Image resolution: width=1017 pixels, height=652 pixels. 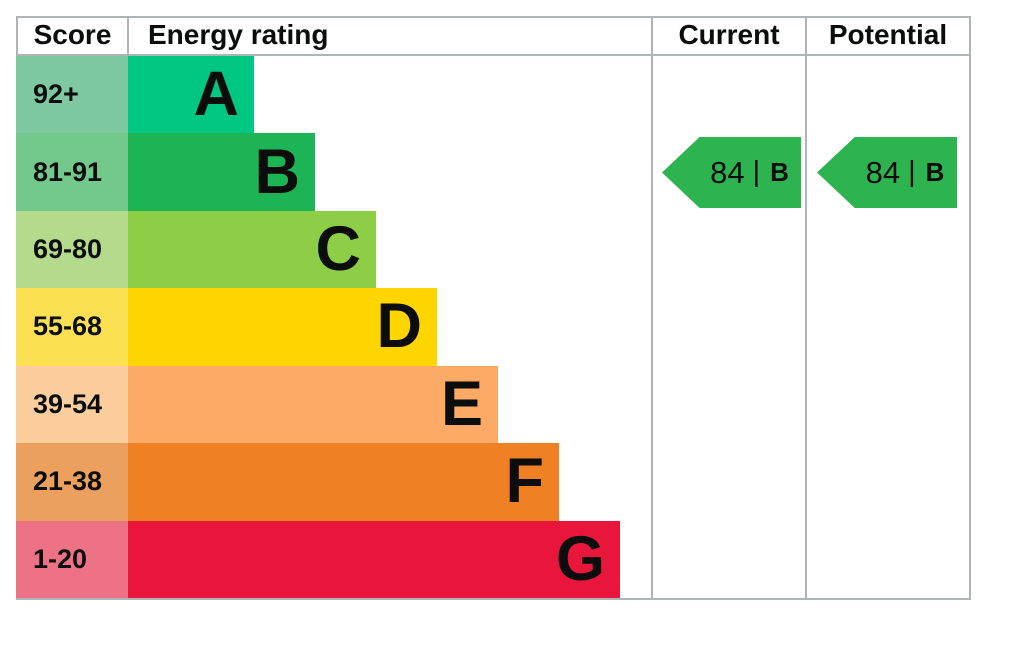 What do you see at coordinates (72, 559) in the screenshot?
I see `score-range-cell: 1-20` at bounding box center [72, 559].